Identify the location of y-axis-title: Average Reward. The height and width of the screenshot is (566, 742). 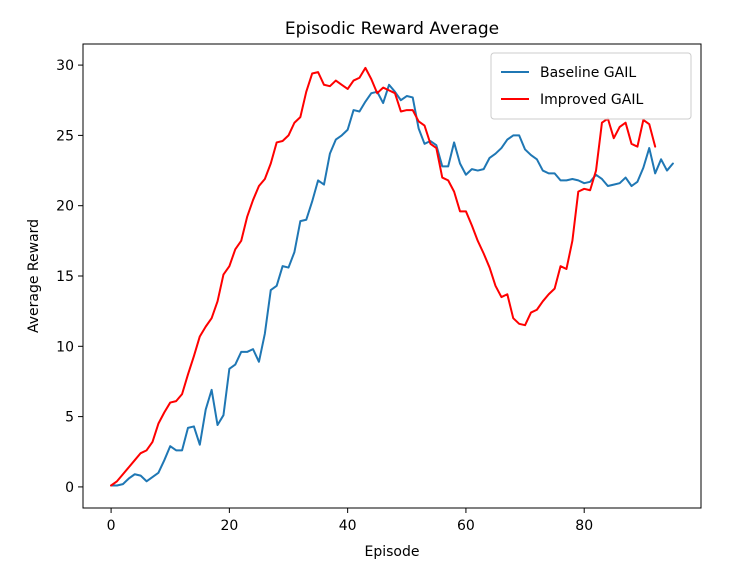
(34, 276).